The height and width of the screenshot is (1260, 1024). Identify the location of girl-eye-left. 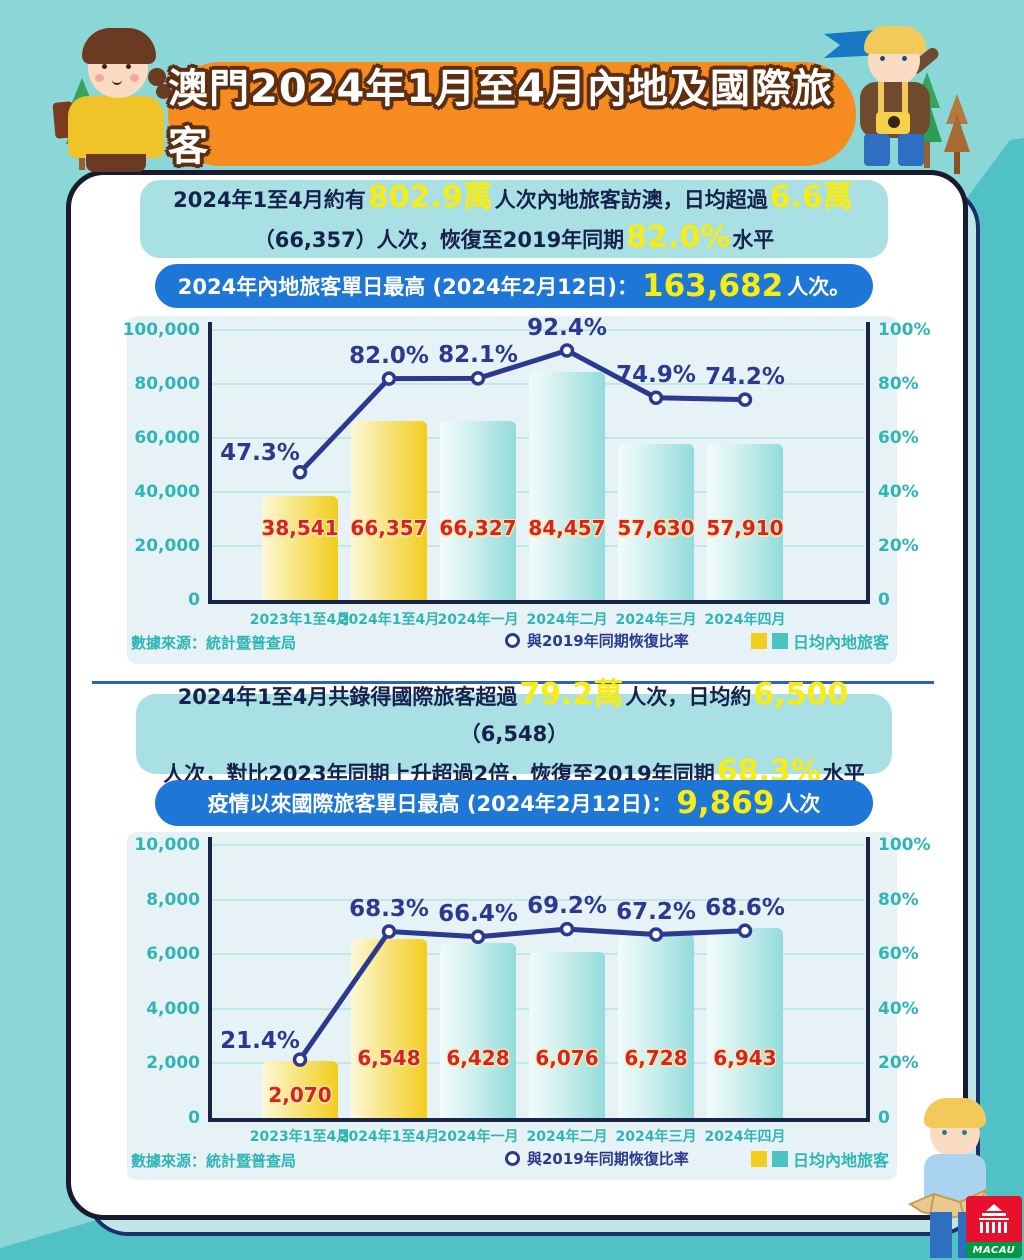
(104, 66).